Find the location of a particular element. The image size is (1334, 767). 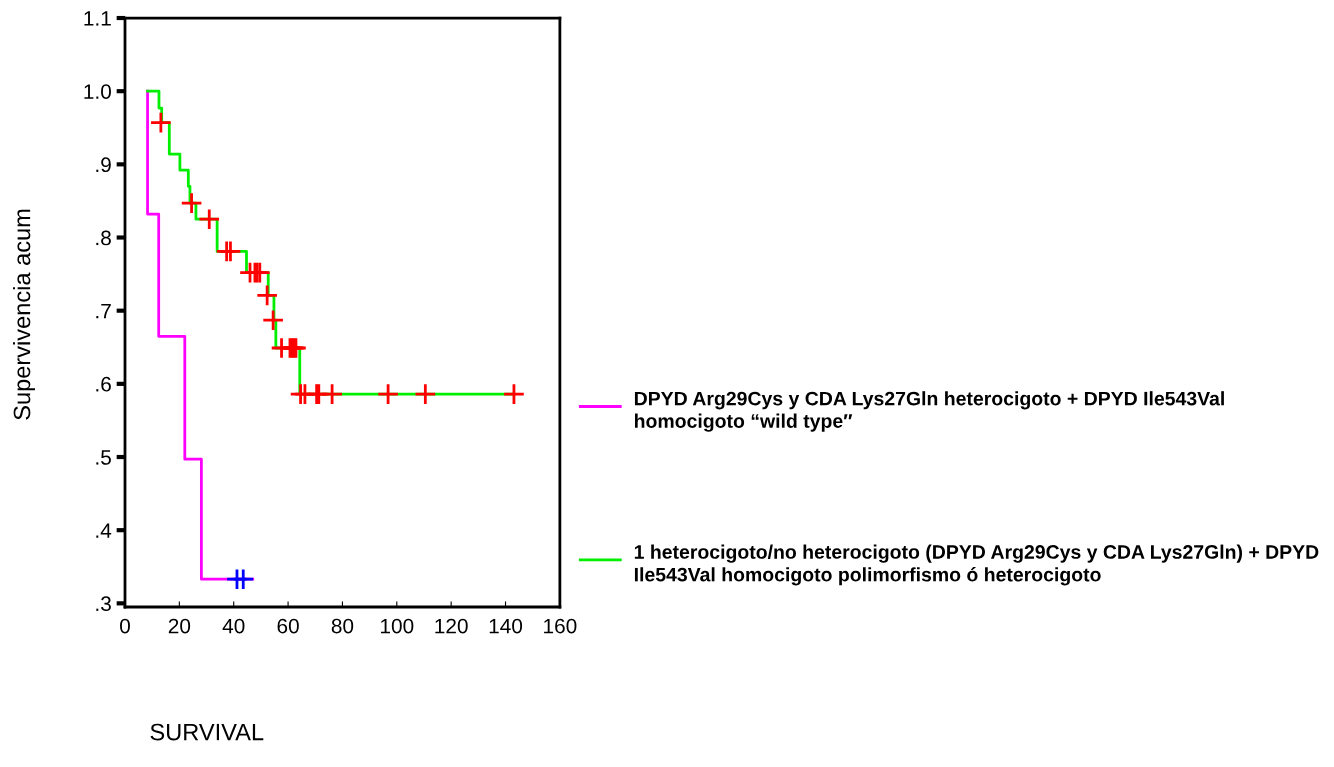

x-tick-label: 40 is located at coordinates (233, 626).